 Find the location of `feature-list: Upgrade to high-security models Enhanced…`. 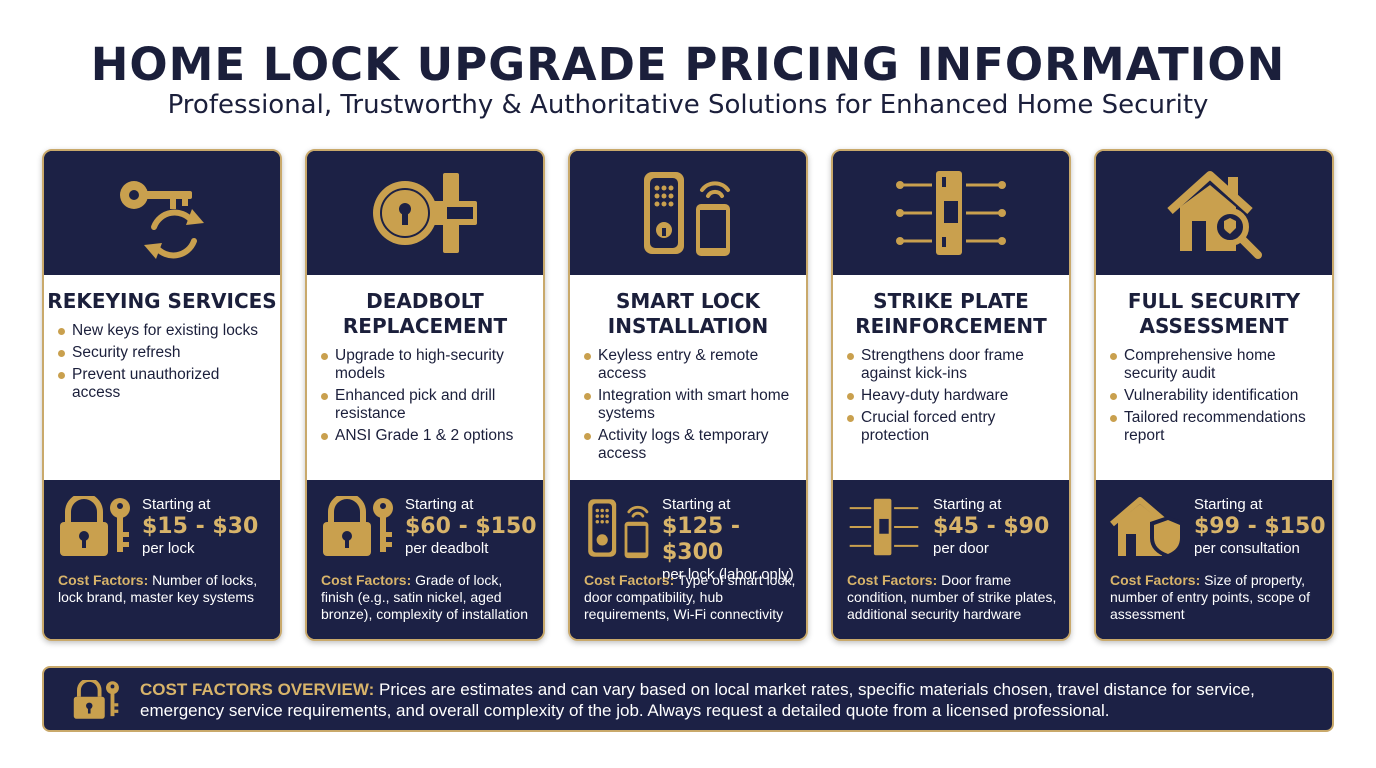

feature-list: Upgrade to high-security models Enhanced… is located at coordinates (426, 396).